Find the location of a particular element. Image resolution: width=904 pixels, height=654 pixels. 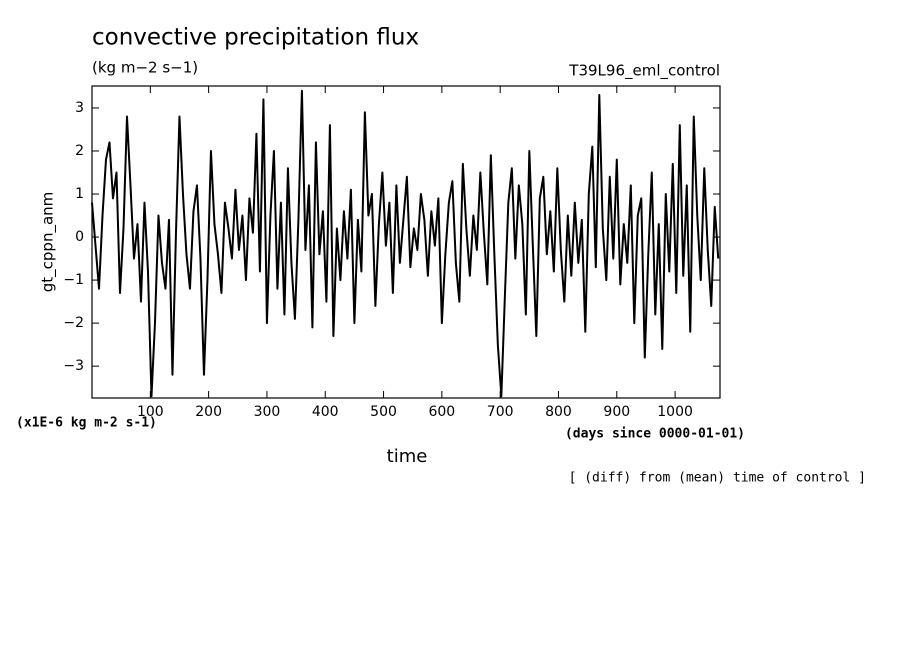

subtitle: (kg m−2 s−1) is located at coordinates (145, 68).